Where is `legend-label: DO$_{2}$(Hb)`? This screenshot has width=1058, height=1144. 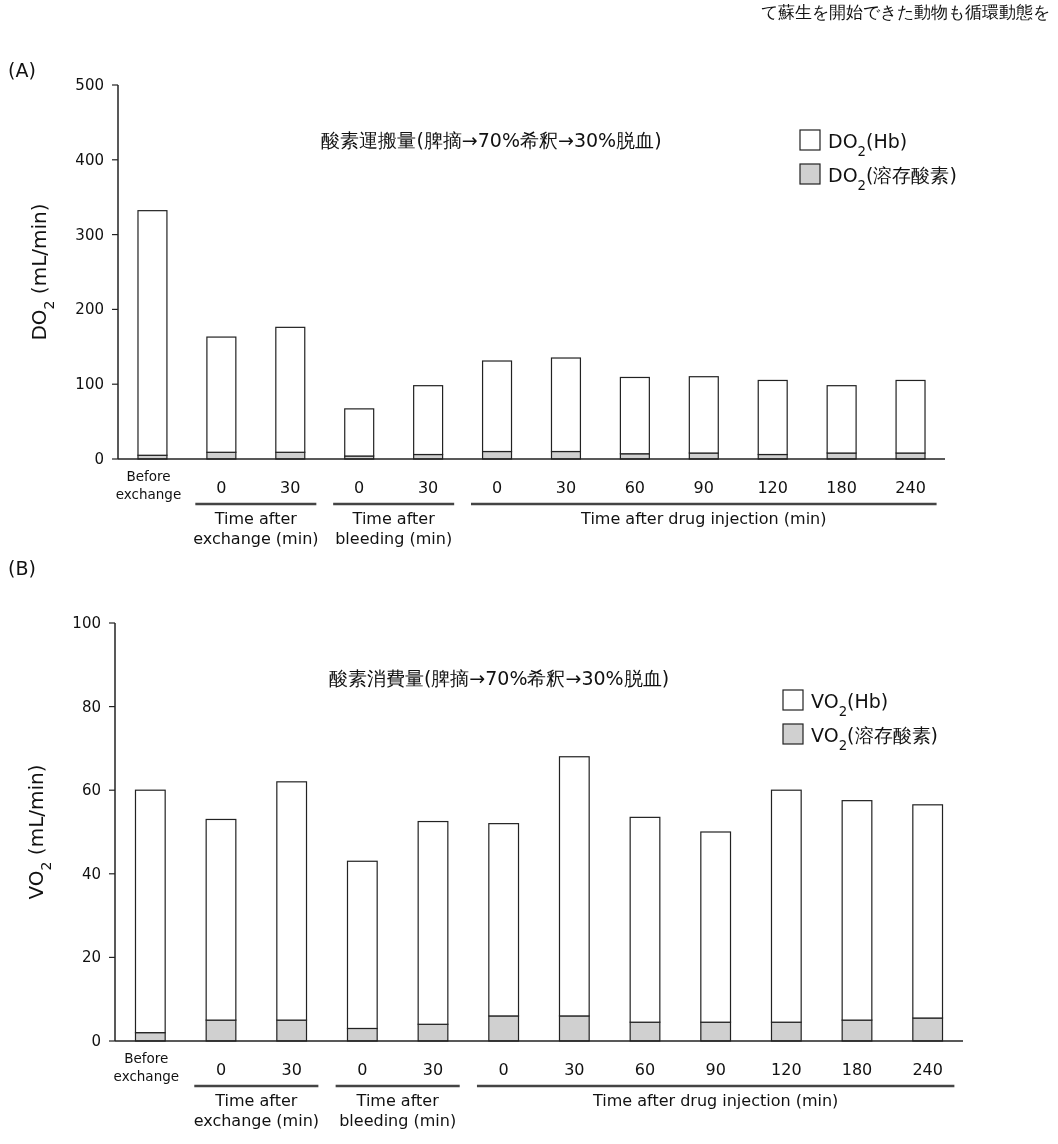 legend-label: DO$_{2}$(Hb) is located at coordinates (868, 144).